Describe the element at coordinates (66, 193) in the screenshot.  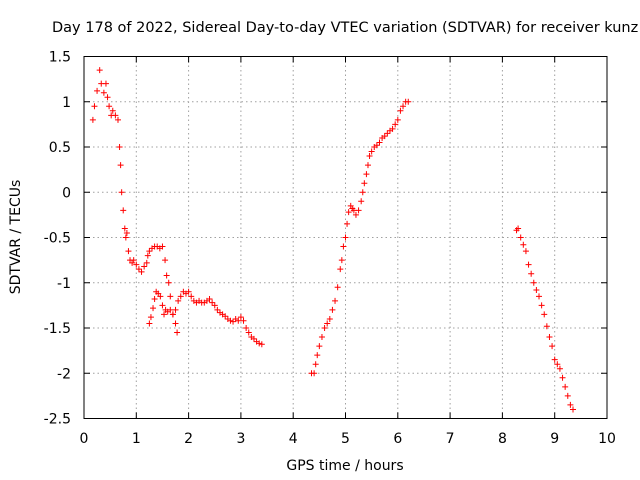
I see `y-tick-label: 0` at that location.